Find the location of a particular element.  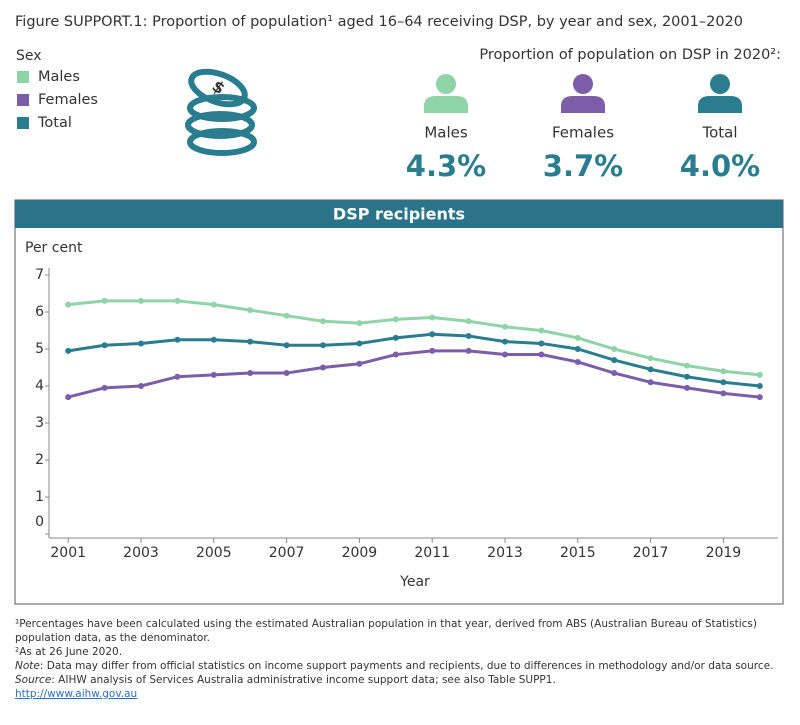

y-tick-label: 2 is located at coordinates (39, 460).